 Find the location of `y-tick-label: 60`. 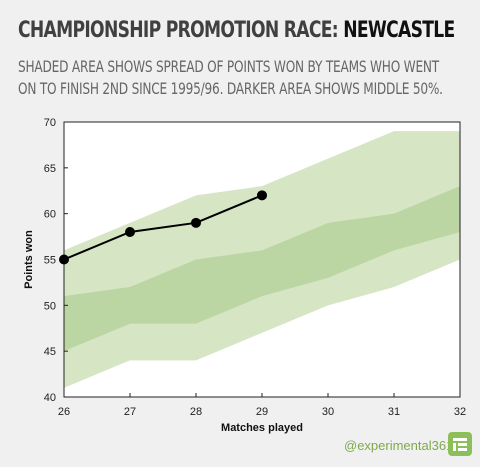

y-tick-label: 60 is located at coordinates (50, 215).